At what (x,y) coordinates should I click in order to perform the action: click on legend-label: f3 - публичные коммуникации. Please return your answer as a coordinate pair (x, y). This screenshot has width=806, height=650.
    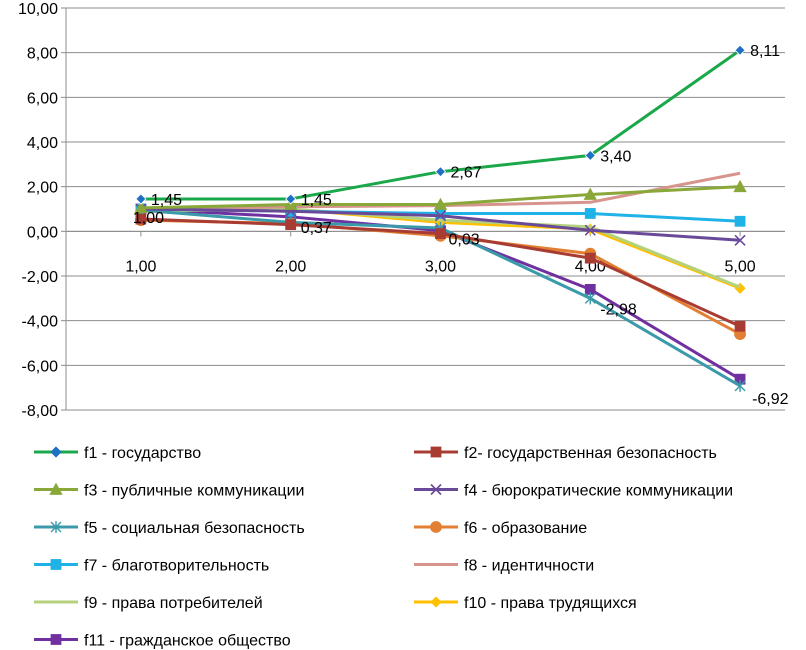
    Looking at the image, I should click on (194, 491).